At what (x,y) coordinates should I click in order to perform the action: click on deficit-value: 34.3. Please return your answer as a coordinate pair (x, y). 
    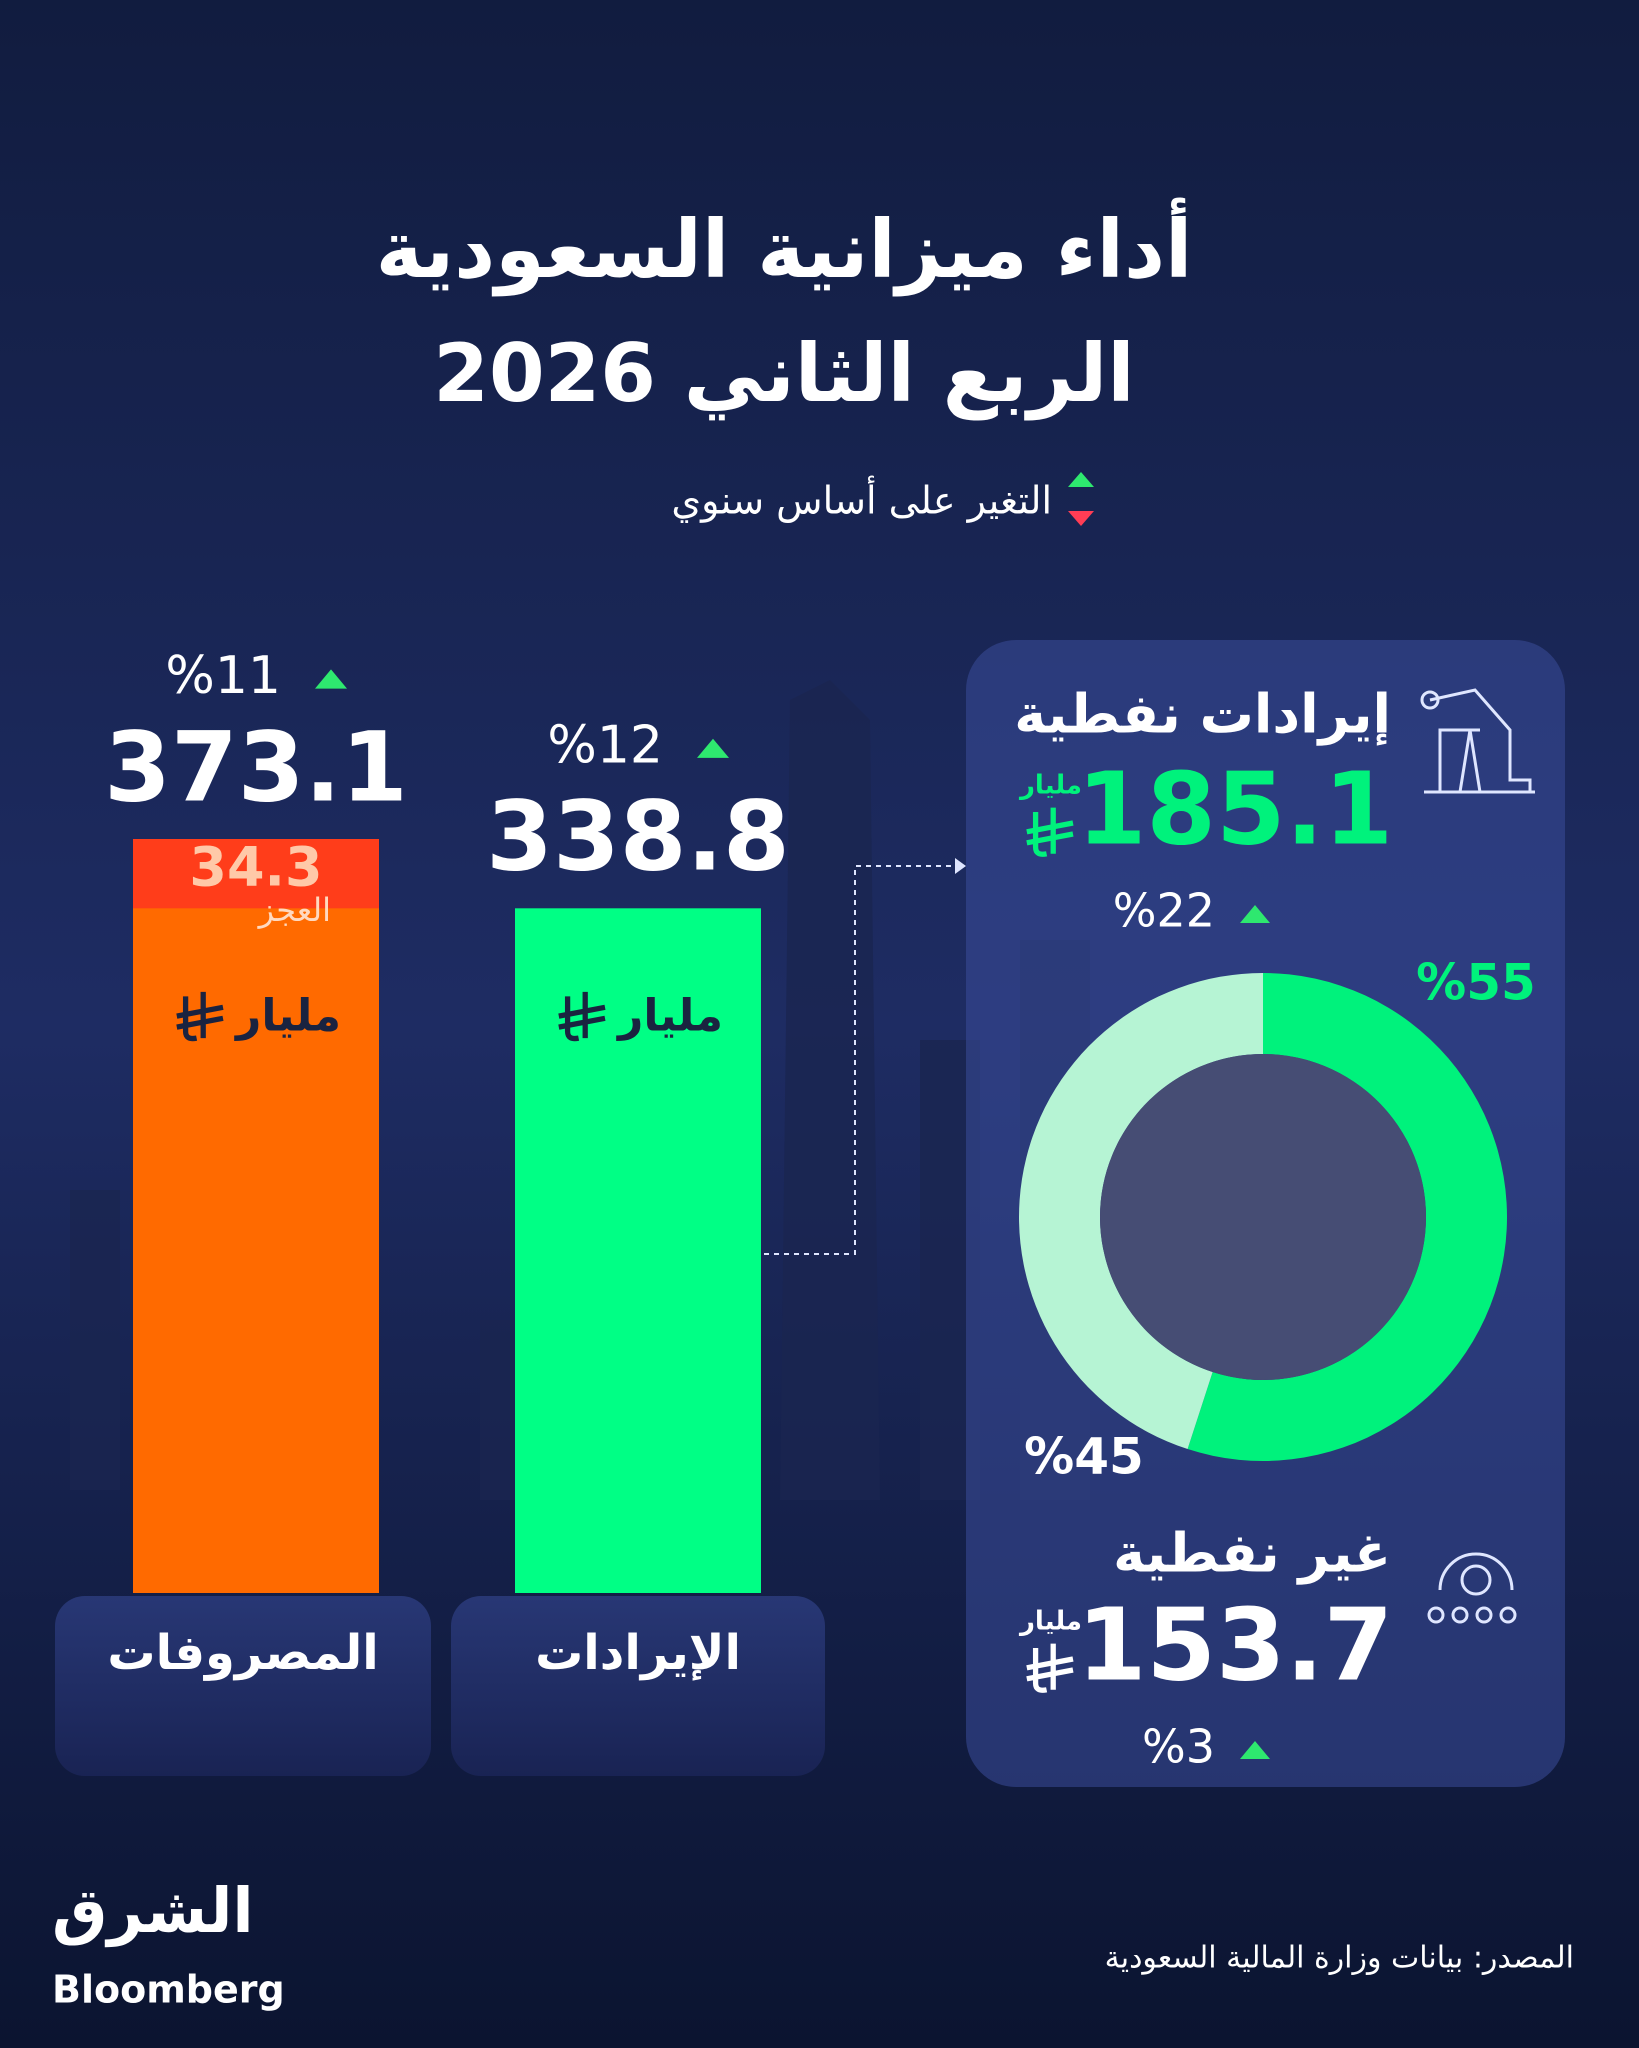
    Looking at the image, I should click on (255, 867).